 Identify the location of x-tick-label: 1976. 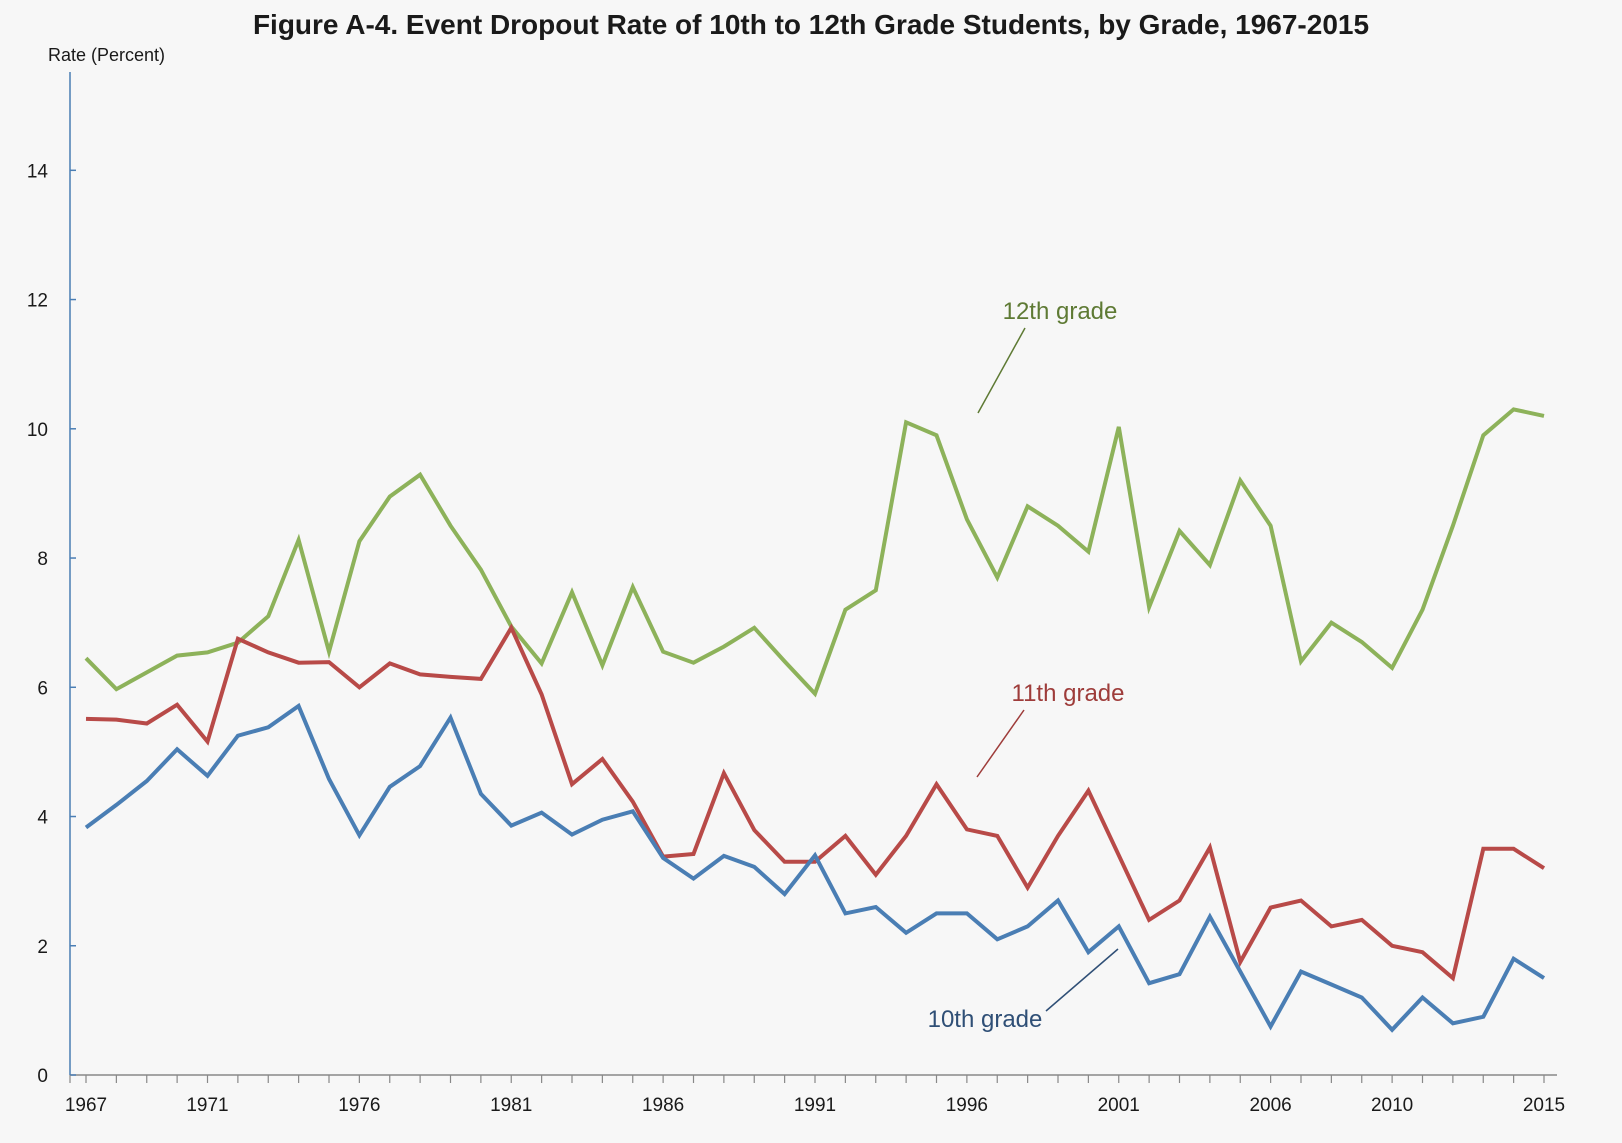
(359, 1105).